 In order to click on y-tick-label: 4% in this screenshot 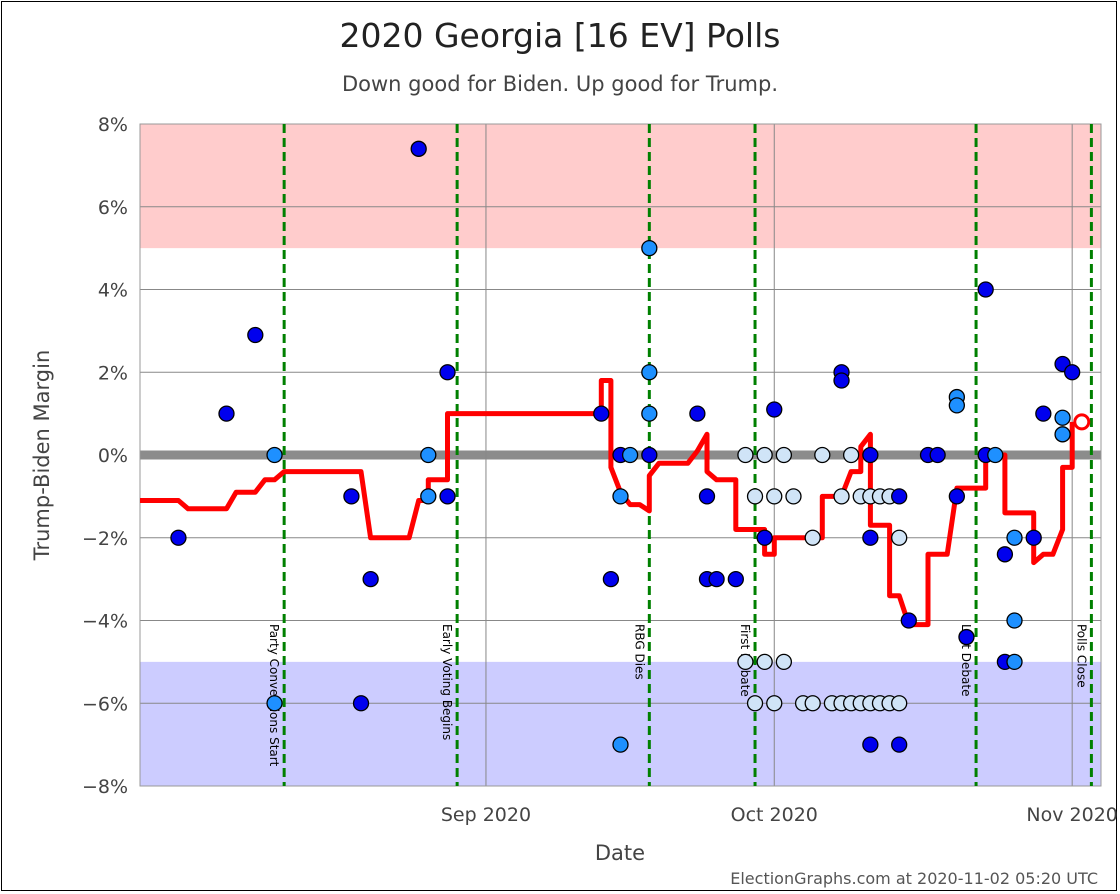, I will do `click(113, 291)`.